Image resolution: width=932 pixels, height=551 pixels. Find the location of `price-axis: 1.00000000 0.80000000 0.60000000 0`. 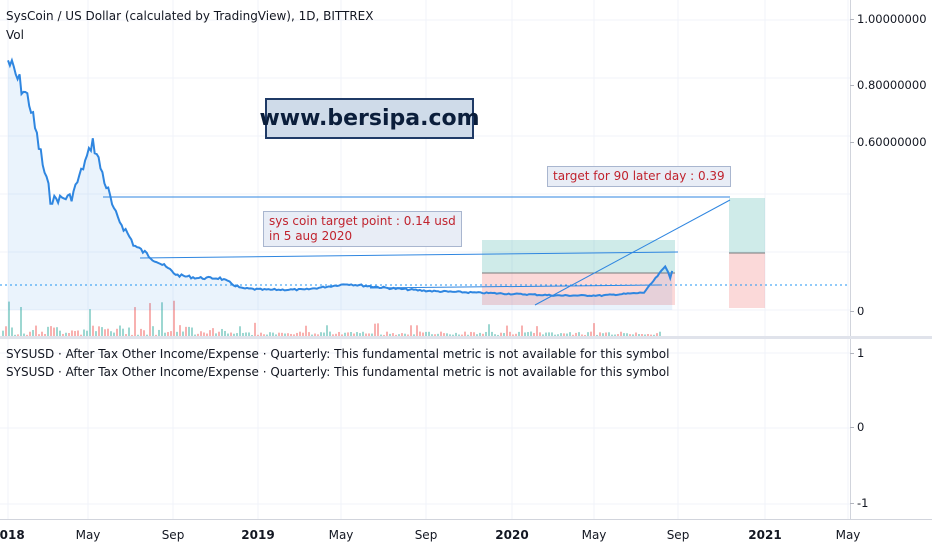

price-axis: 1.00000000 0.80000000 0.60000000 0 is located at coordinates (891, 168).